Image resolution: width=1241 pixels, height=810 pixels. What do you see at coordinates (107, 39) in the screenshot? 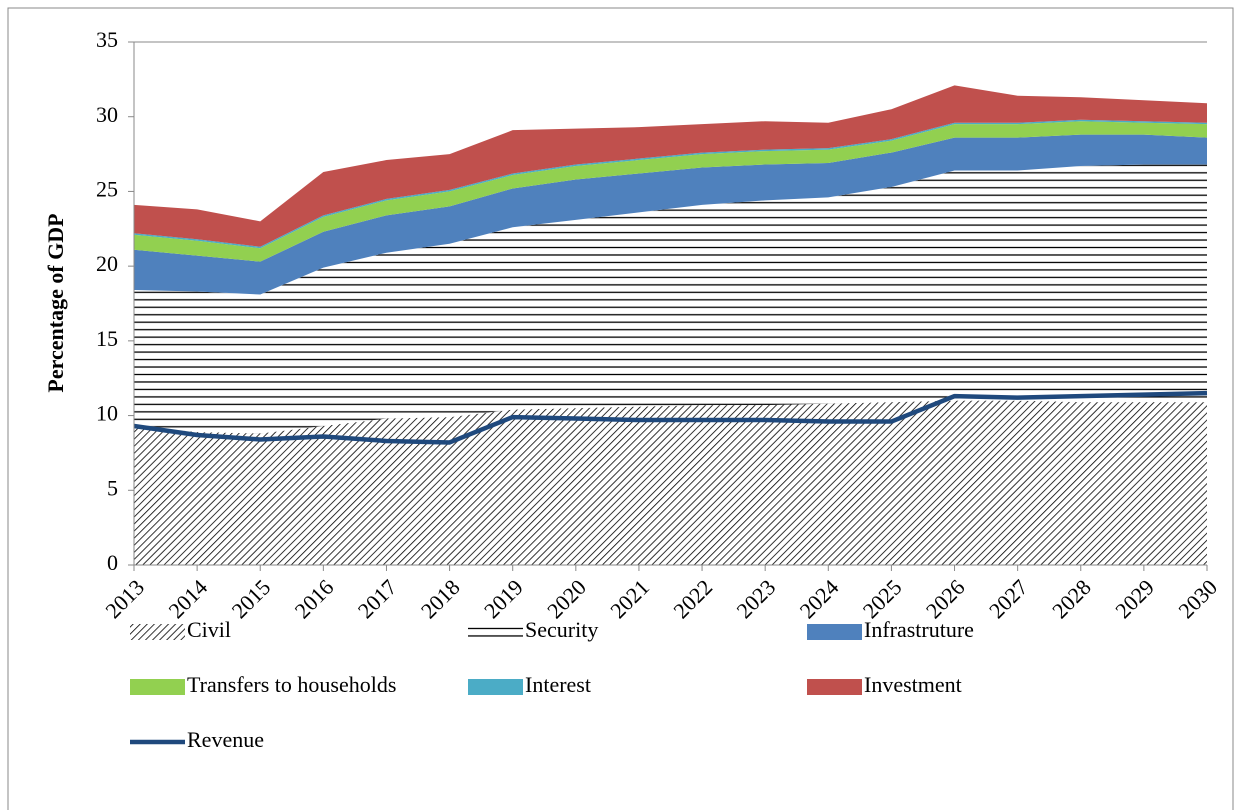
I see `y-tick-label: 35` at bounding box center [107, 39].